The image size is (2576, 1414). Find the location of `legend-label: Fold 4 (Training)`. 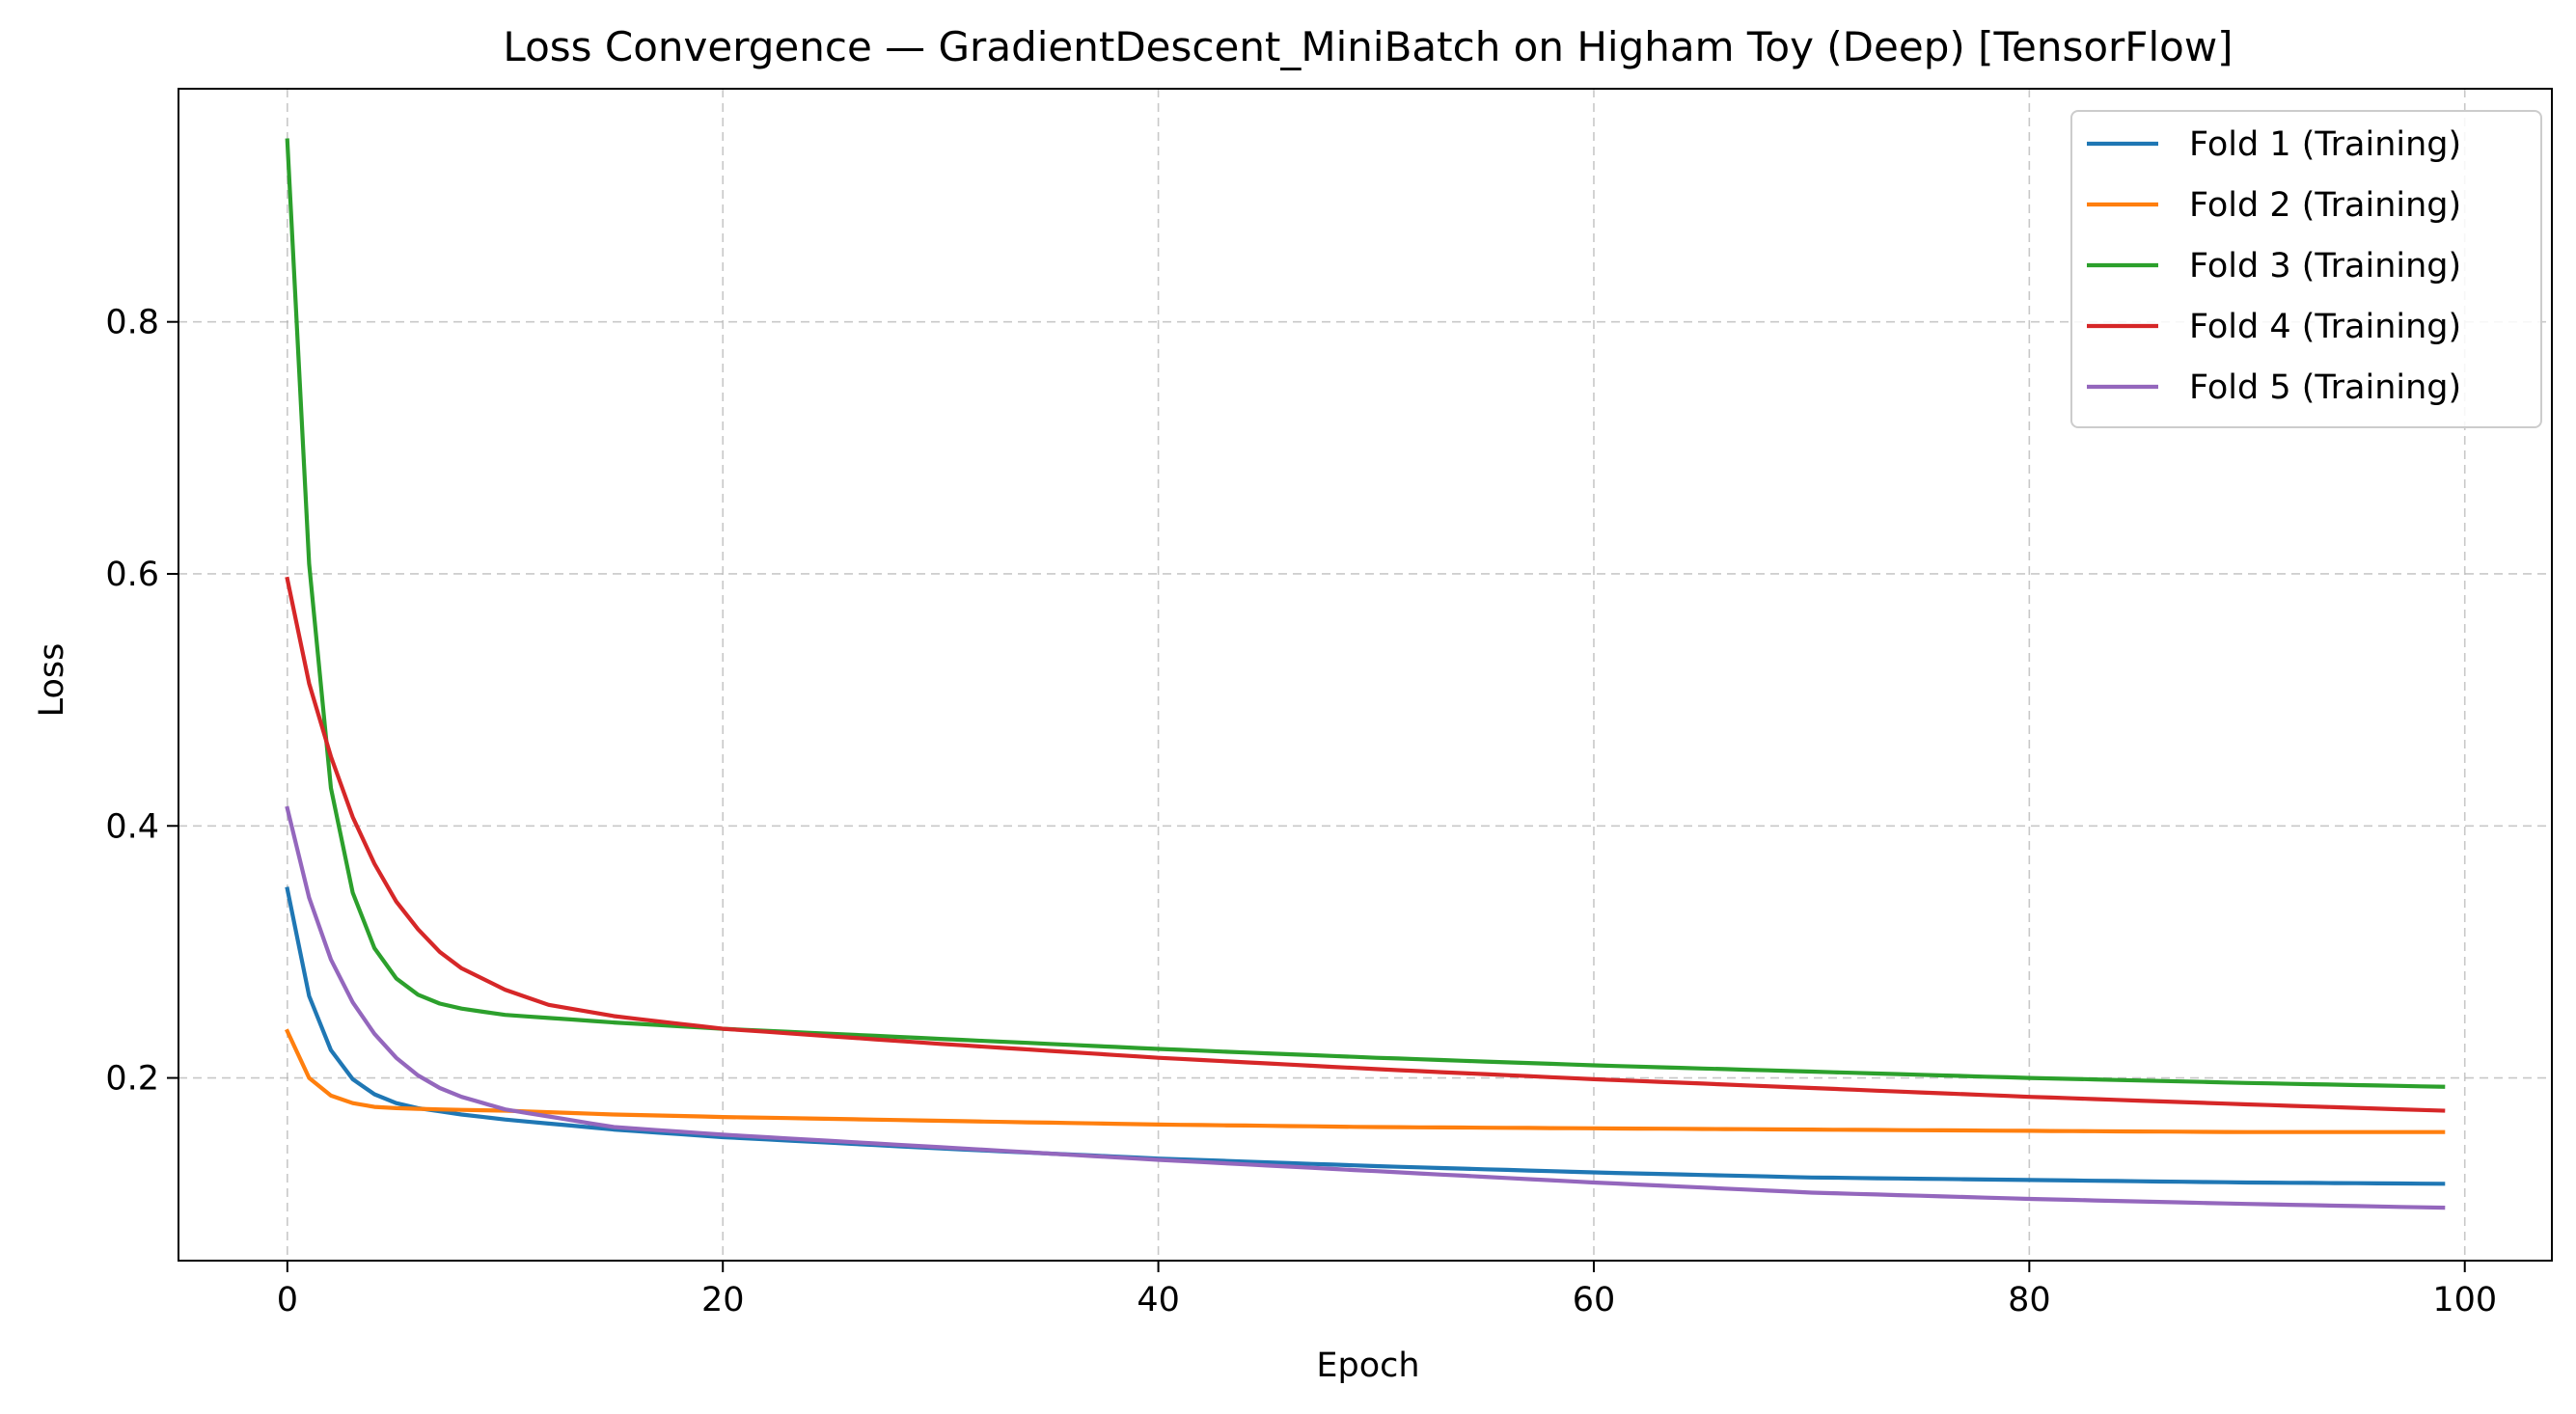

legend-label: Fold 4 (Training) is located at coordinates (2325, 327).